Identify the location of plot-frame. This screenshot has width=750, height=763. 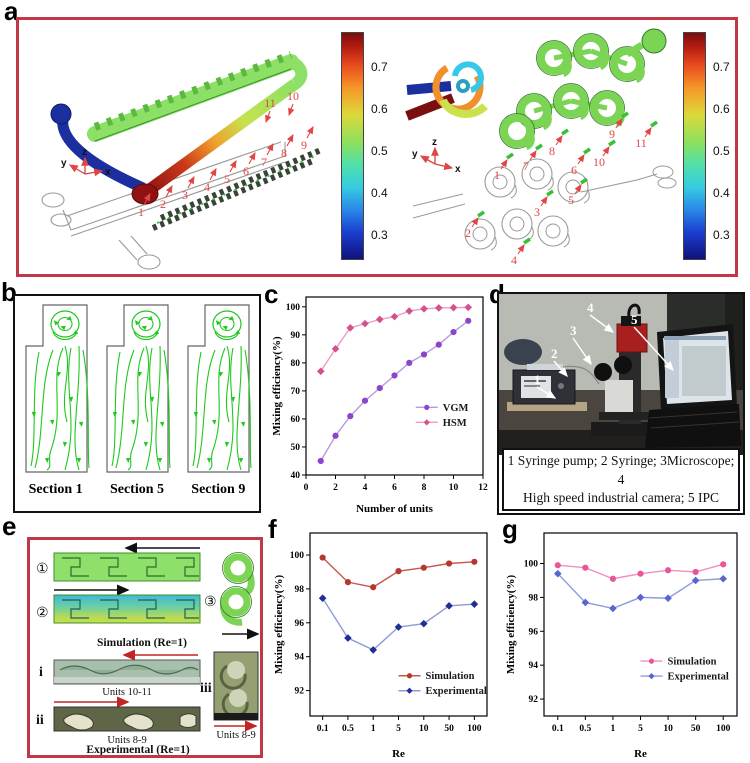
(640, 624).